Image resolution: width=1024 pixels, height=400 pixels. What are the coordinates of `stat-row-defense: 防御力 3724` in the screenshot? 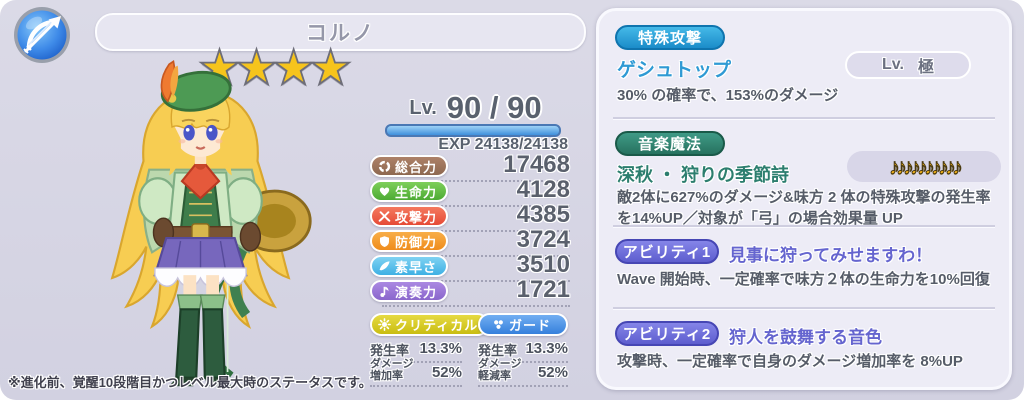 It's located at (470, 241).